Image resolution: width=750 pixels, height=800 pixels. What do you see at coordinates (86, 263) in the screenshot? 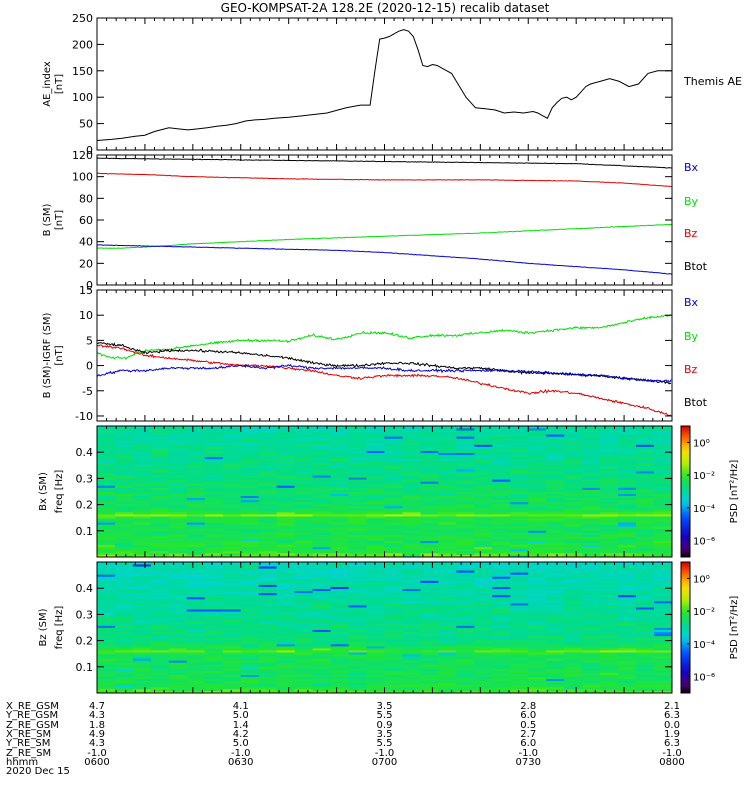
I see `y-tick-label: 20` at bounding box center [86, 263].